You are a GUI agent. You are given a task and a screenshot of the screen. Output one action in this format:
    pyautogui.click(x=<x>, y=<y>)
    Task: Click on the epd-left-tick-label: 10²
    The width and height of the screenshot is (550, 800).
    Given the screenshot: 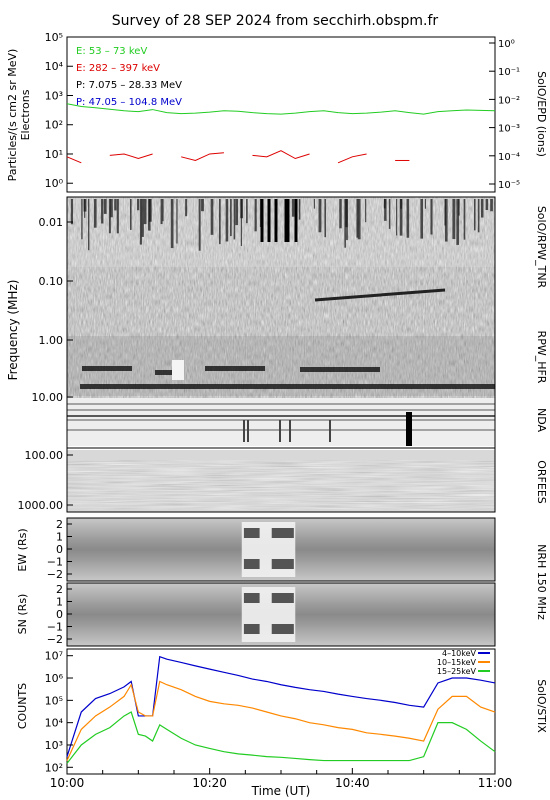 What is the action you would take?
    pyautogui.click(x=54, y=125)
    